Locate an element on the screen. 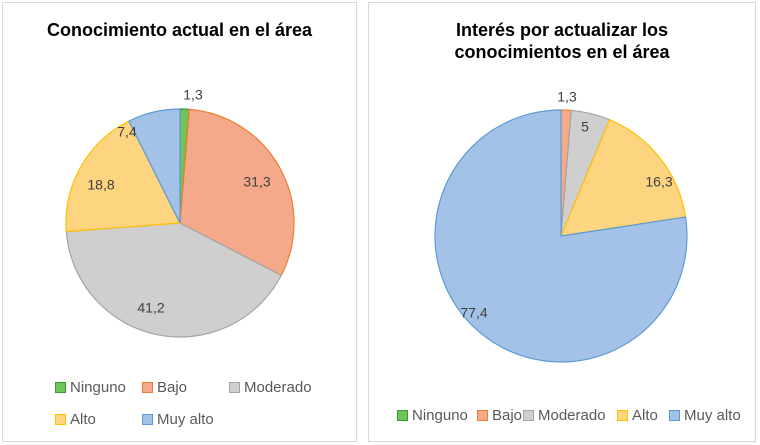 This screenshot has width=760, height=445. data-label-ninguno: 1,3 is located at coordinates (193, 95).